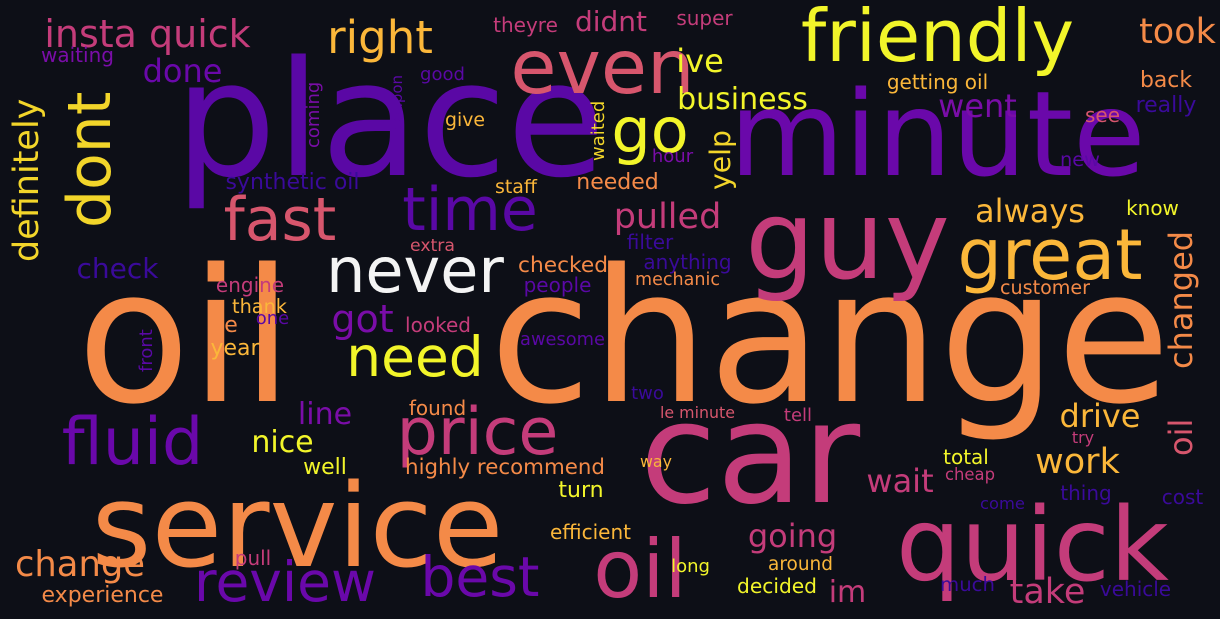 The width and height of the screenshot is (1220, 619). Describe the element at coordinates (777, 585) in the screenshot. I see `cloud-word: decided` at that location.